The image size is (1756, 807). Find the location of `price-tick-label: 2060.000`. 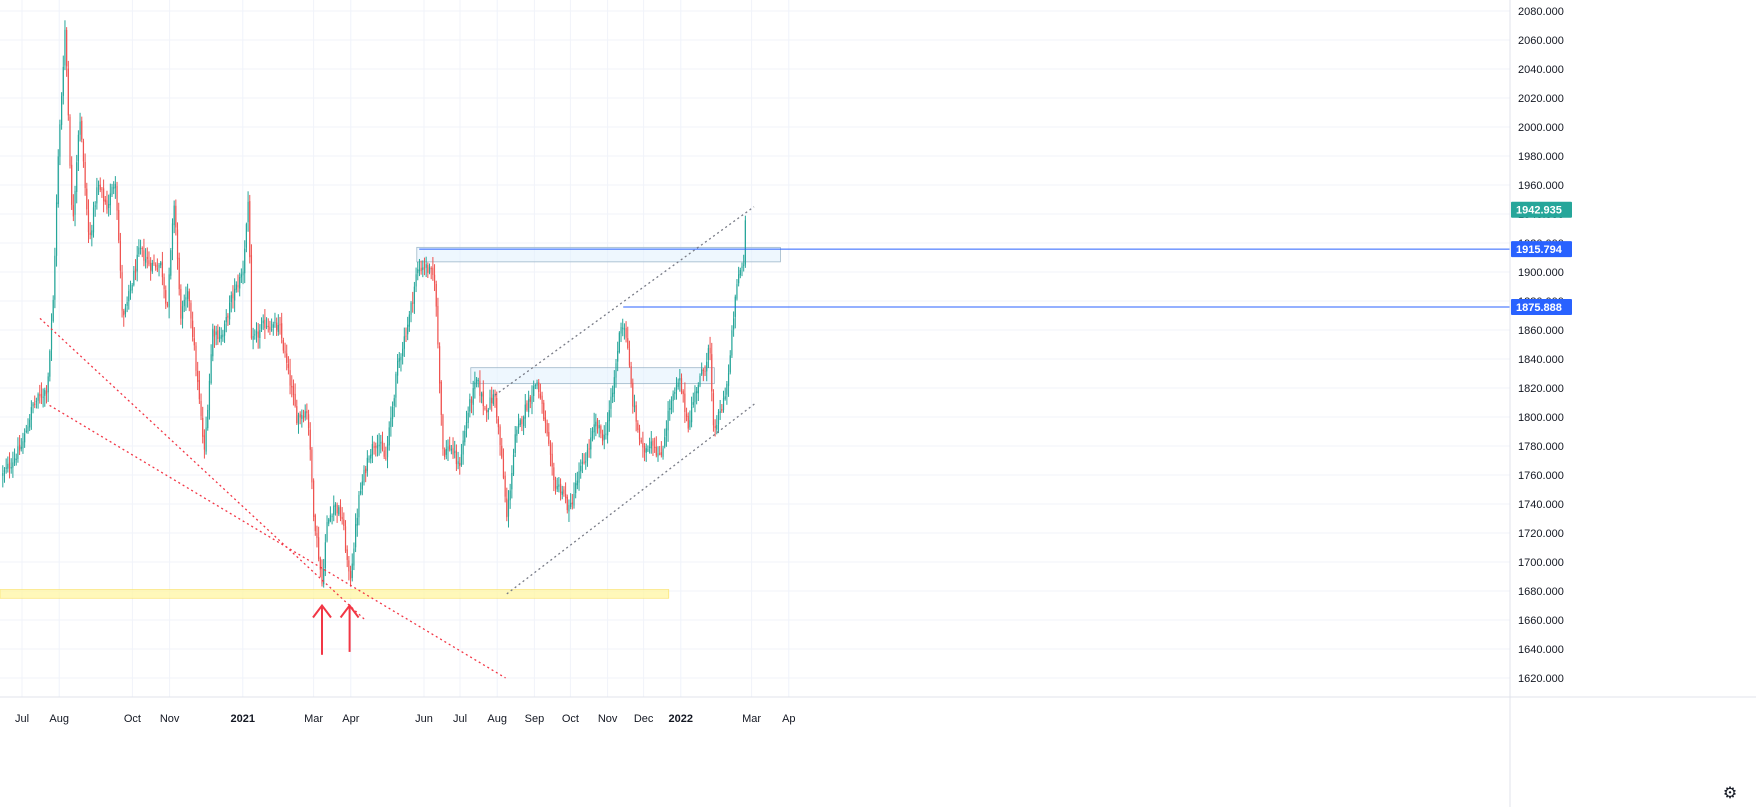

price-tick-label: 2060.000 is located at coordinates (1541, 41).